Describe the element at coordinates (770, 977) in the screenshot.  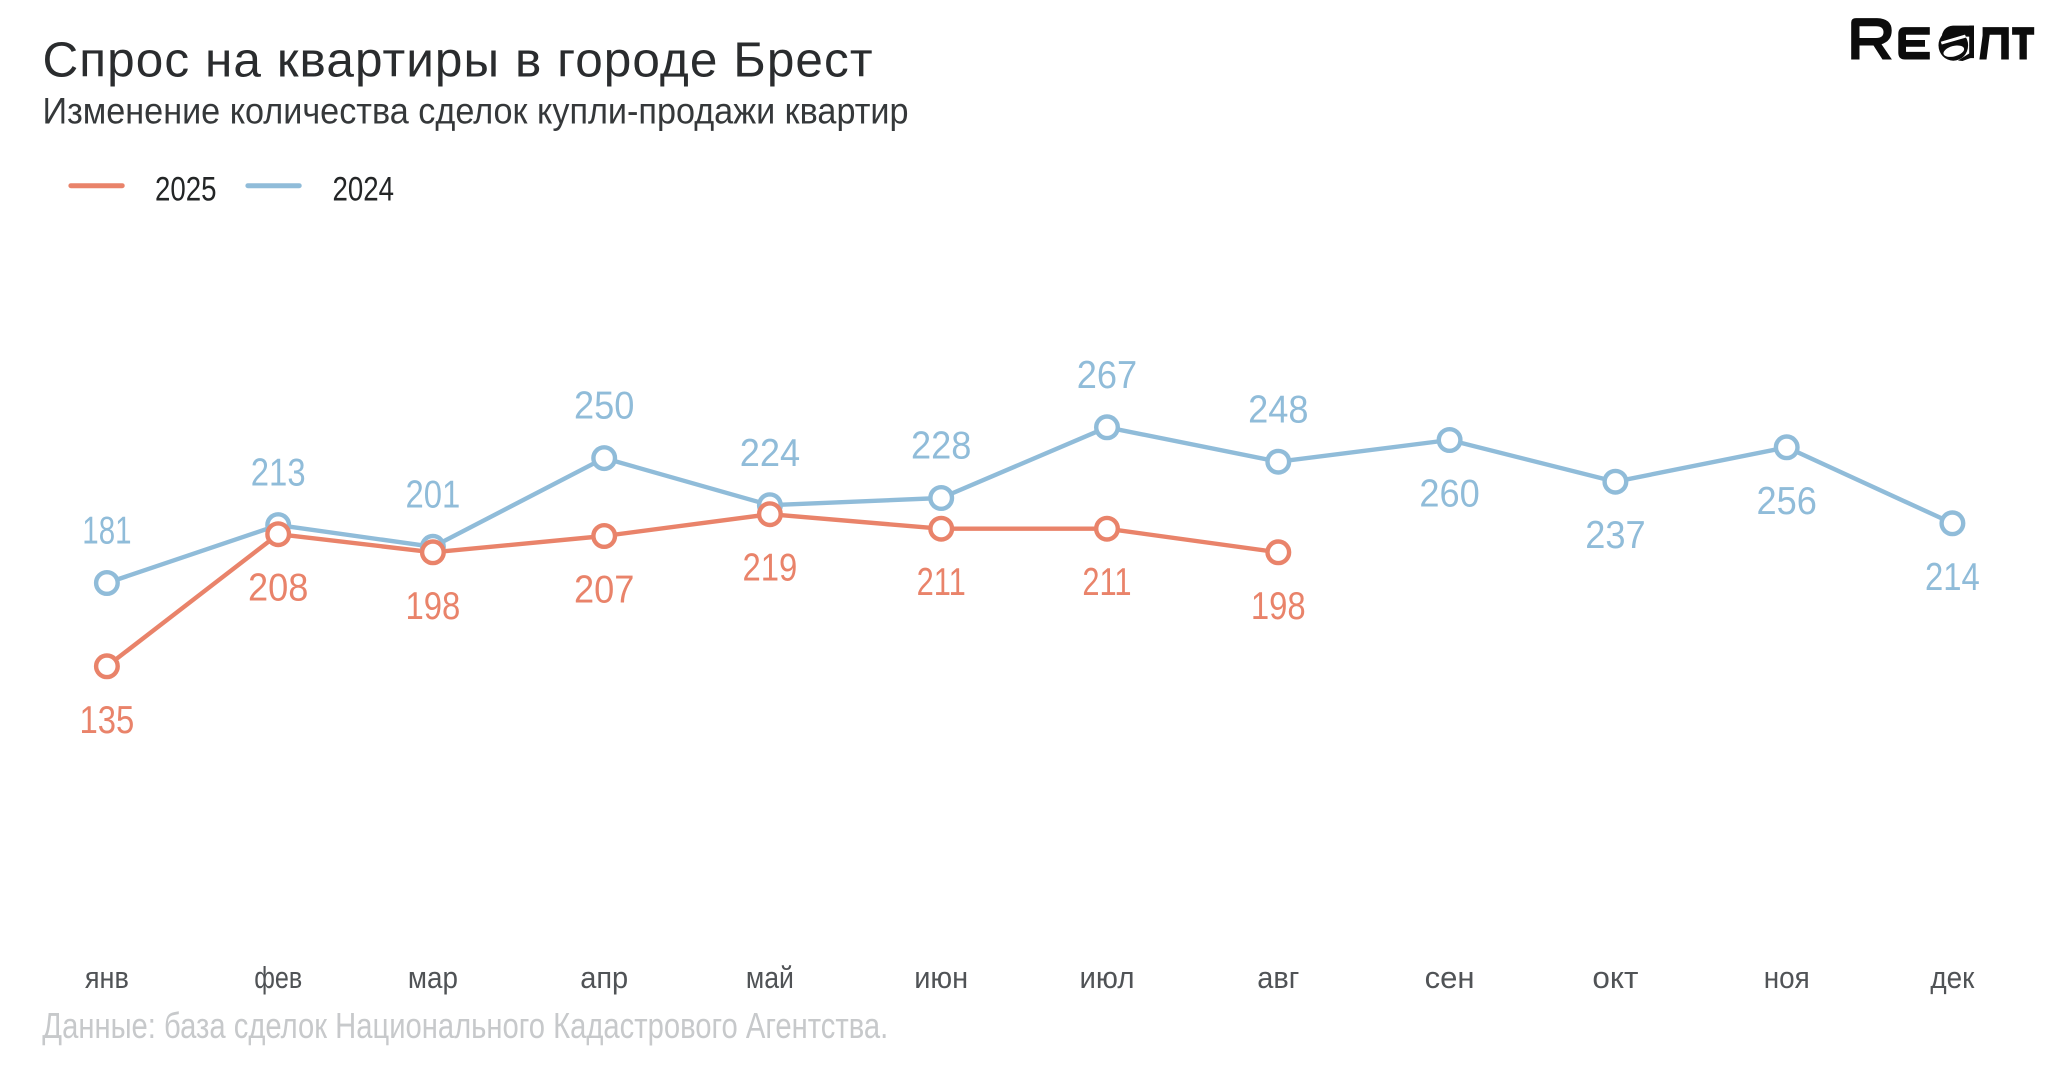
I see `svg-text: май` at that location.